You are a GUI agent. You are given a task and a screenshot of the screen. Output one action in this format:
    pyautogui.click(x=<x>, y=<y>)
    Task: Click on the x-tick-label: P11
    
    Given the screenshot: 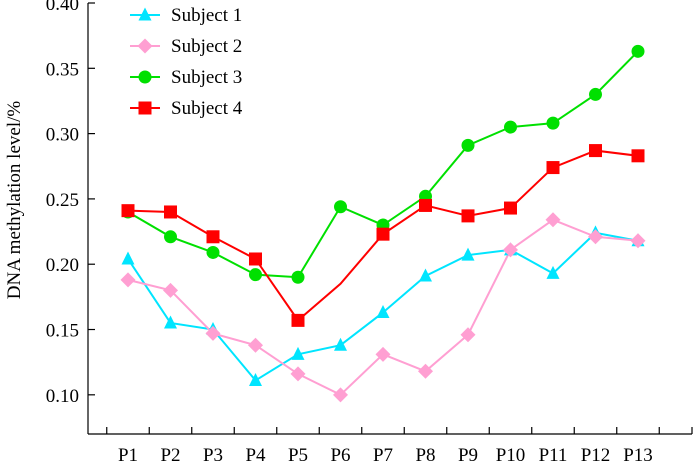 What is the action you would take?
    pyautogui.click(x=553, y=455)
    